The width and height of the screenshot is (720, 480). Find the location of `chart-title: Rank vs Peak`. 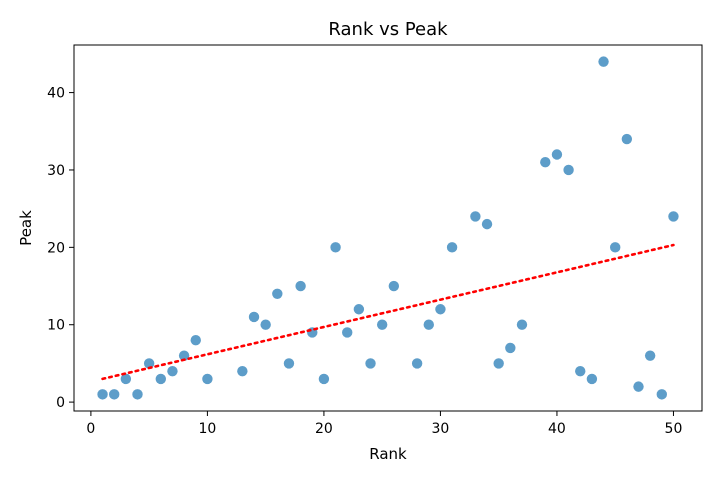

chart-title: Rank vs Peak is located at coordinates (388, 29).